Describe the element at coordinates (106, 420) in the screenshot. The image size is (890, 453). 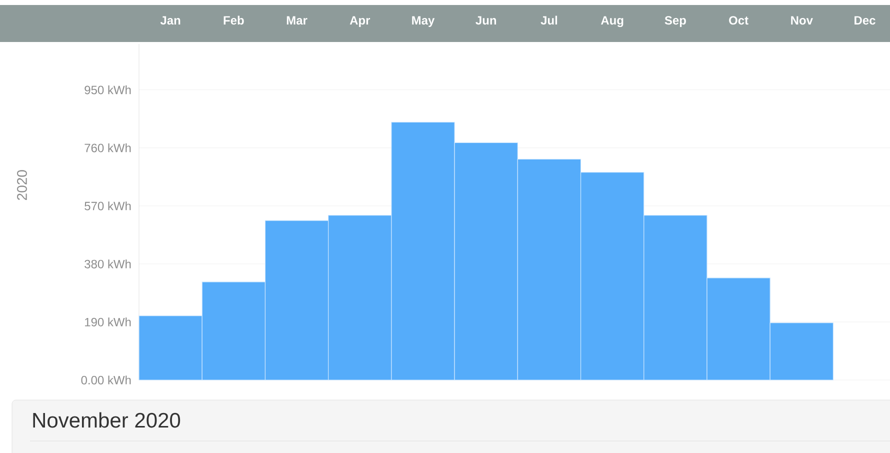
I see `text: November 2020` at that location.